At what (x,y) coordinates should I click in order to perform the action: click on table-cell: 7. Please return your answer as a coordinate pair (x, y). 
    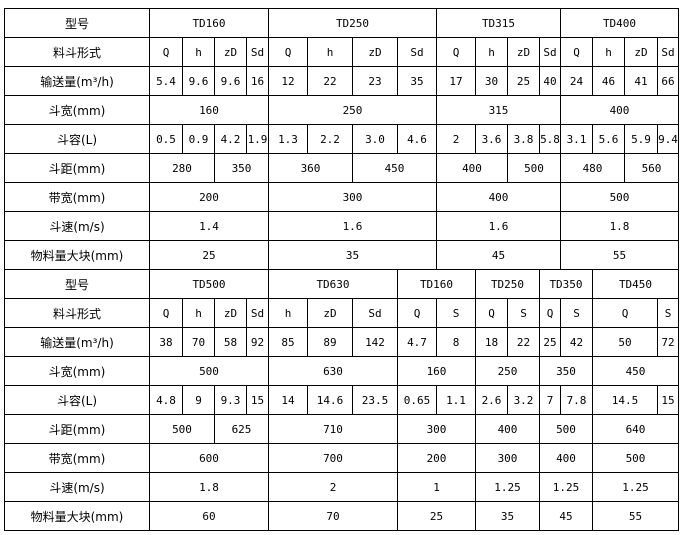
    Looking at the image, I should click on (550, 400).